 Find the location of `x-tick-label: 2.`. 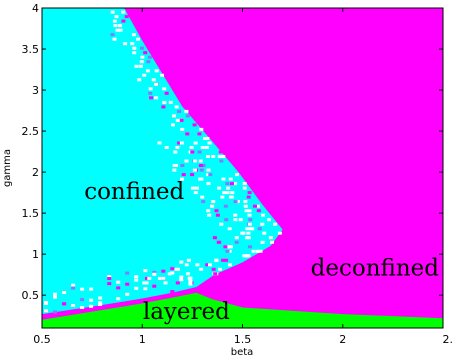

x-tick-label: 2. is located at coordinates (448, 339).